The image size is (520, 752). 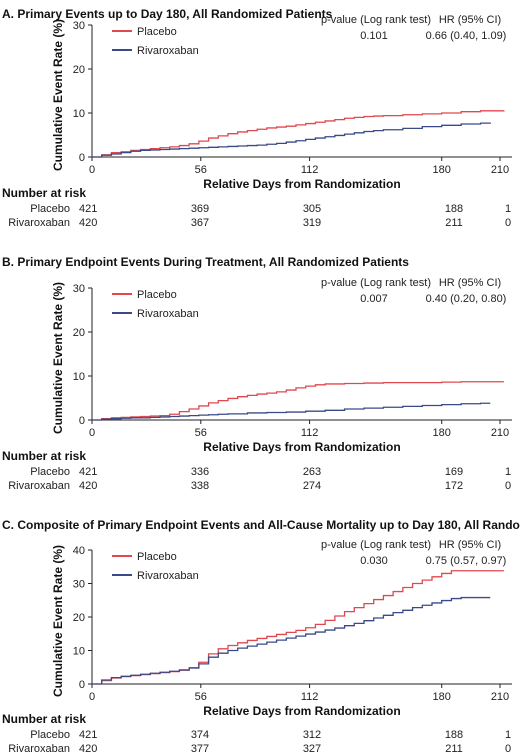 What do you see at coordinates (466, 36) in the screenshot?
I see `hr-value: 0.66 (0.40, 1.09)` at bounding box center [466, 36].